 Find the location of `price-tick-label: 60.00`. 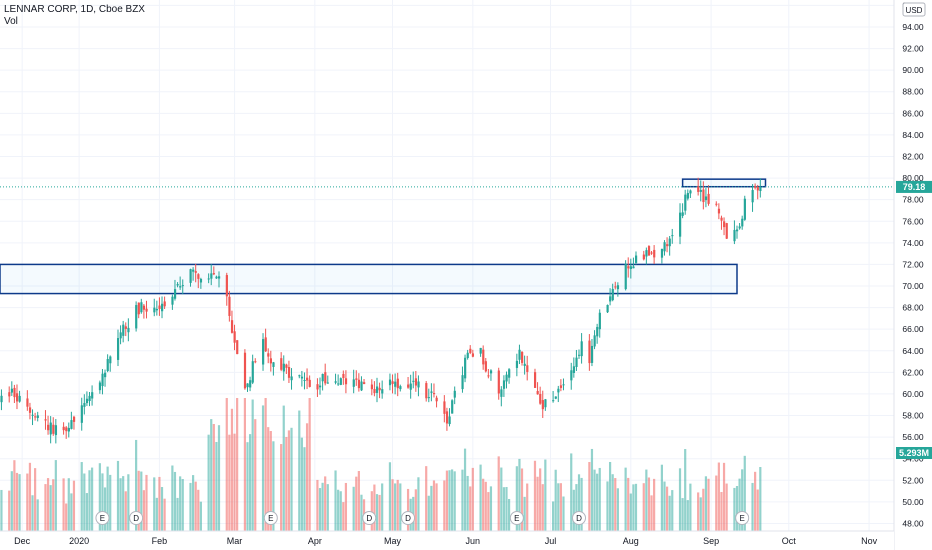

price-tick-label: 60.00 is located at coordinates (913, 394).